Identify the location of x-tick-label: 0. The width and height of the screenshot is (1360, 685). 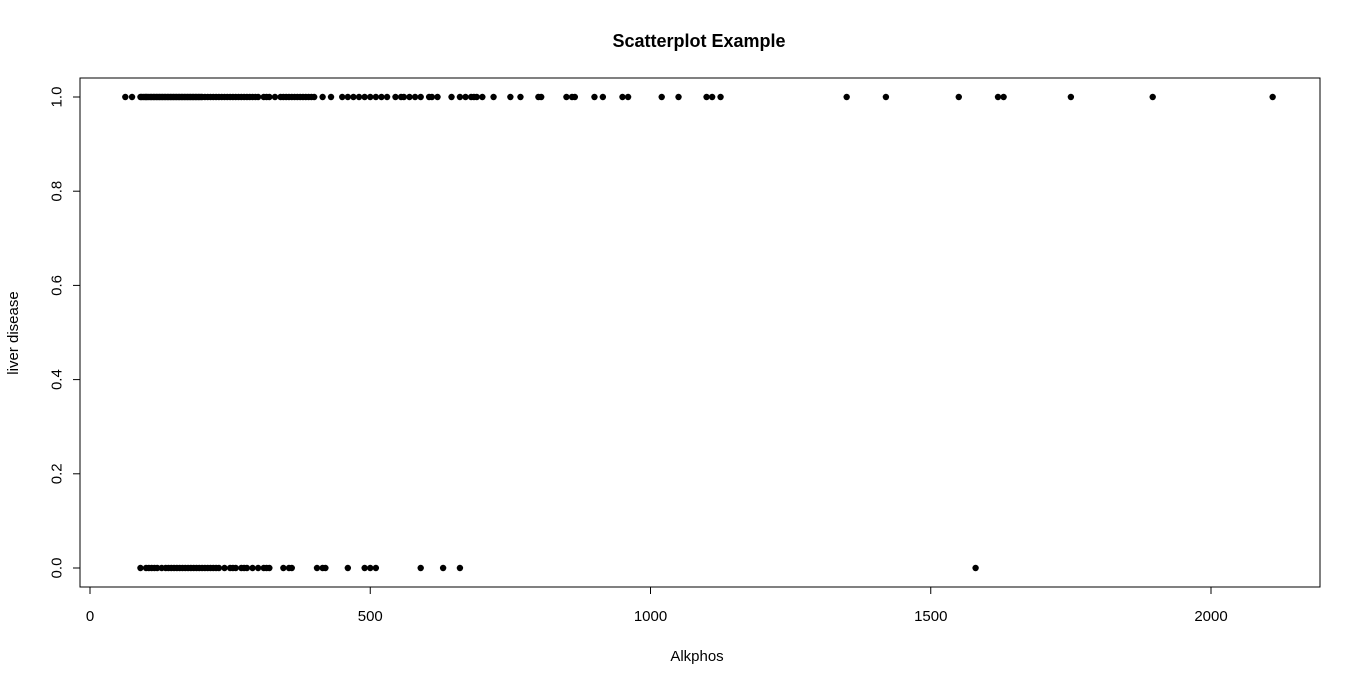
(90, 616).